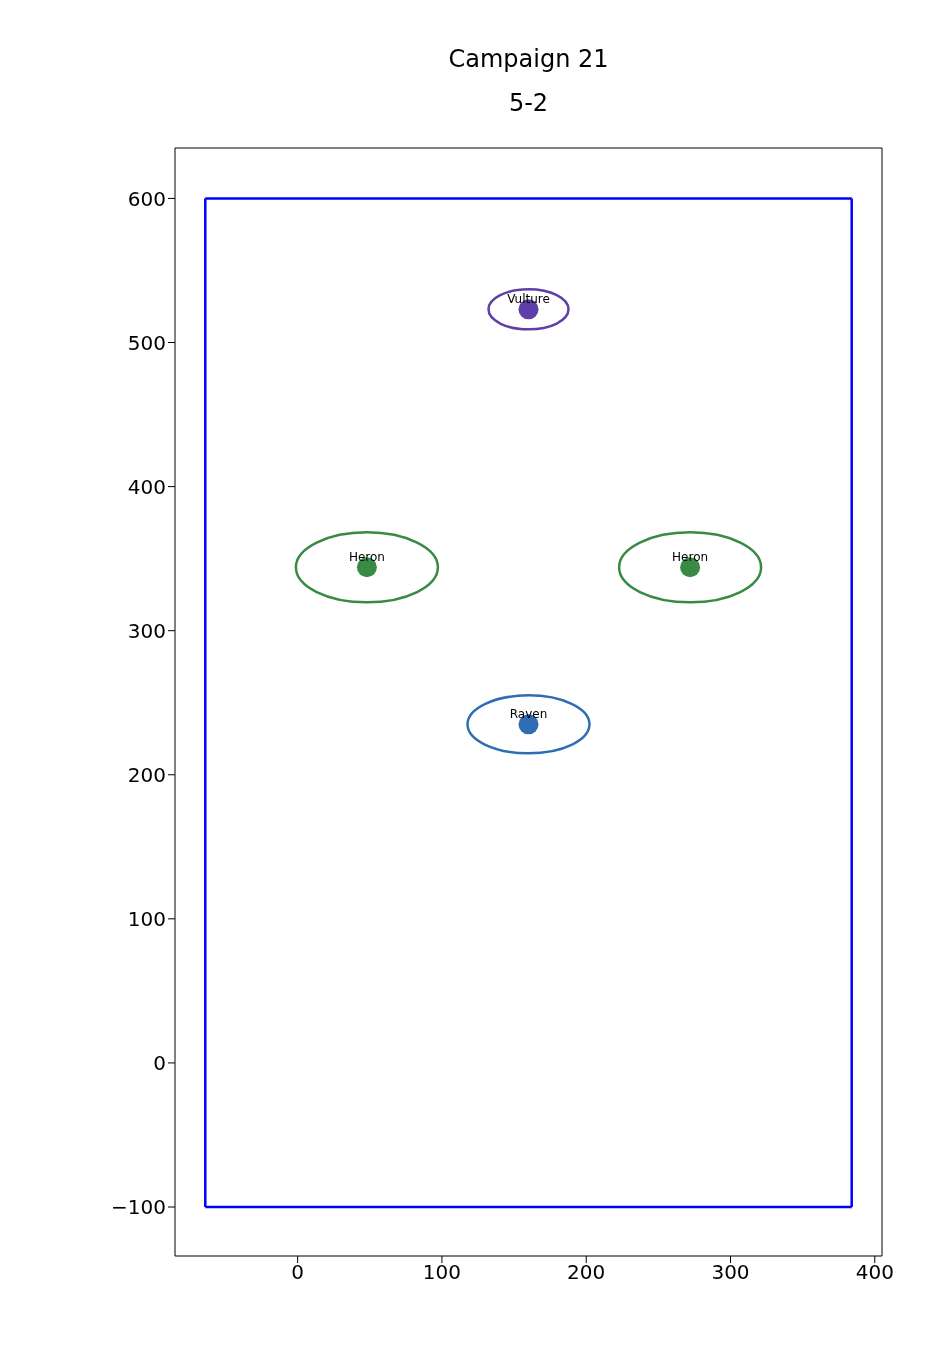  What do you see at coordinates (298, 1272) in the screenshot?
I see `x-tick-label: 0` at bounding box center [298, 1272].